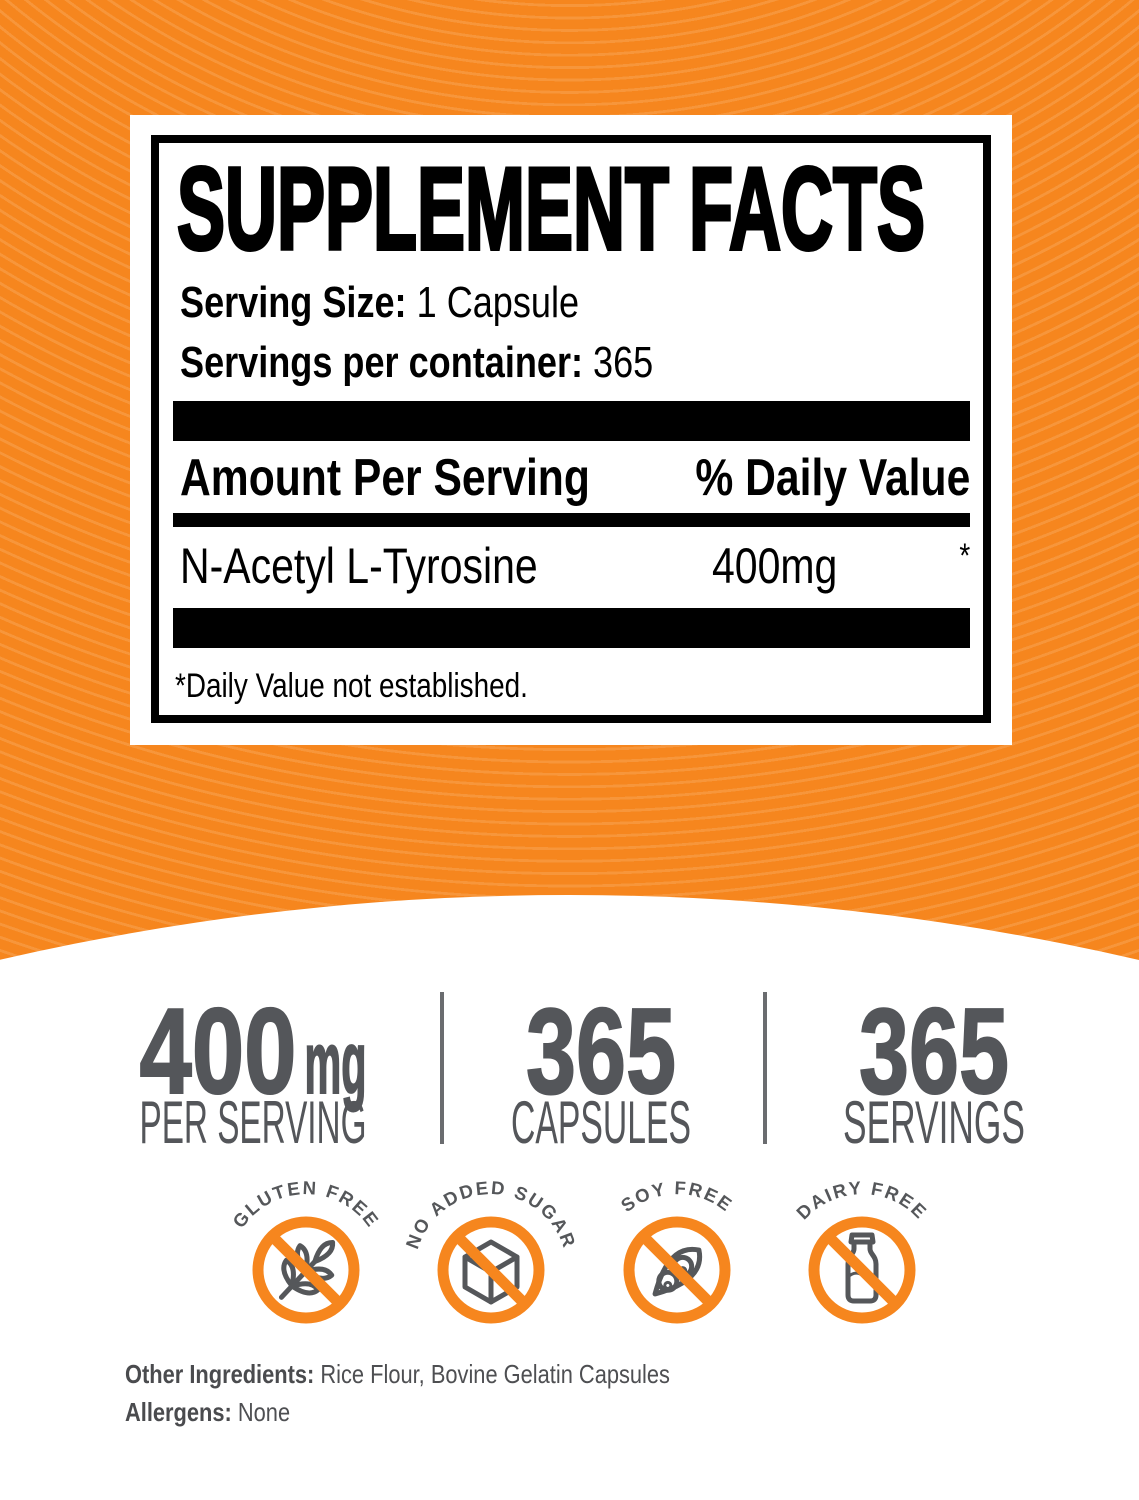 The height and width of the screenshot is (1500, 1139). I want to click on ingredient-daily-value: *, so click(964, 556).